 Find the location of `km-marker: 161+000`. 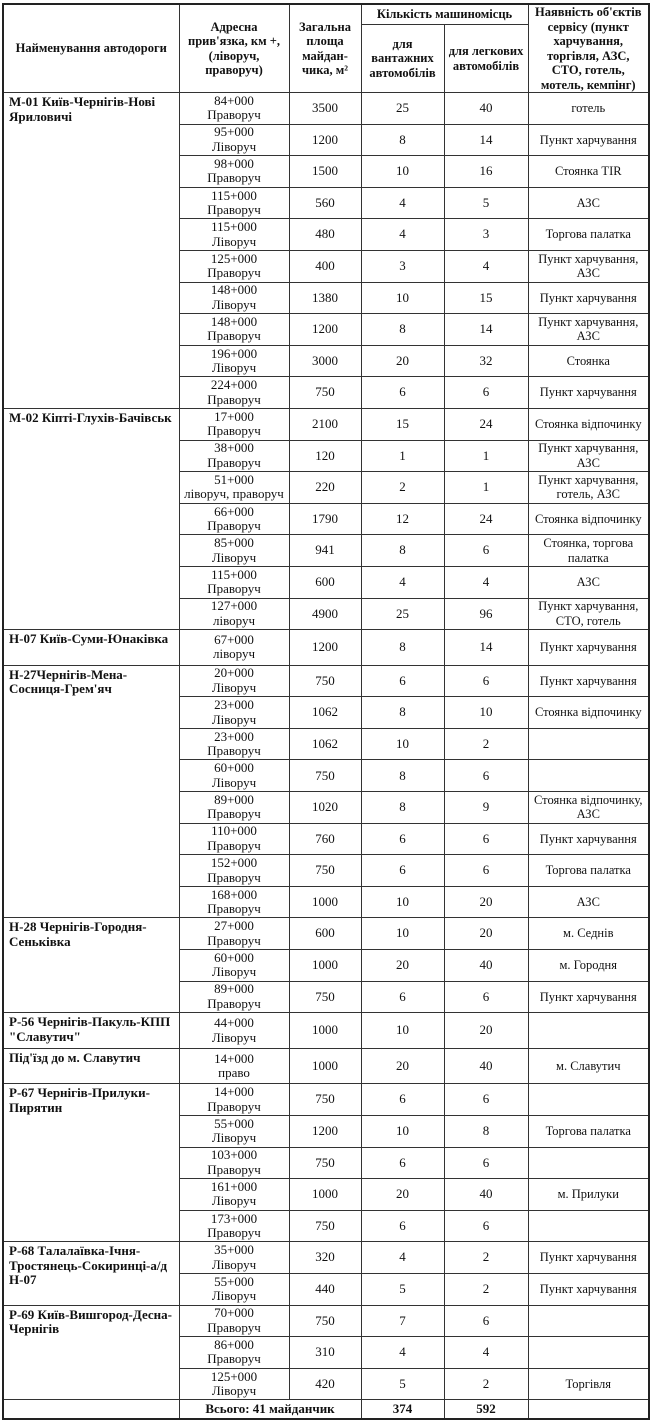

km-marker: 161+000 is located at coordinates (234, 1186).